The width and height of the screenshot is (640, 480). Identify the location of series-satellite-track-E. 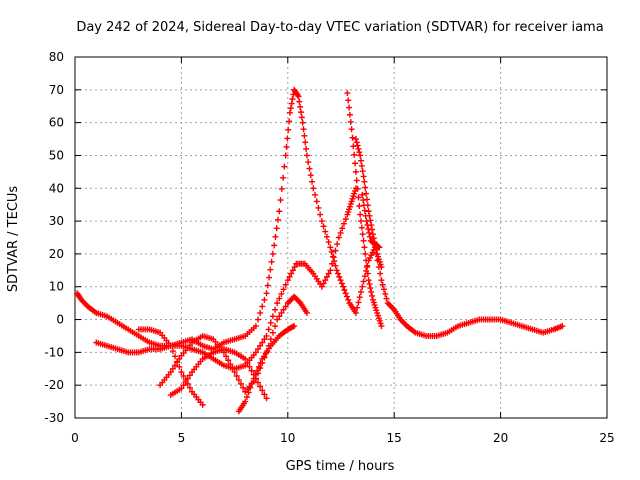
(218, 374).